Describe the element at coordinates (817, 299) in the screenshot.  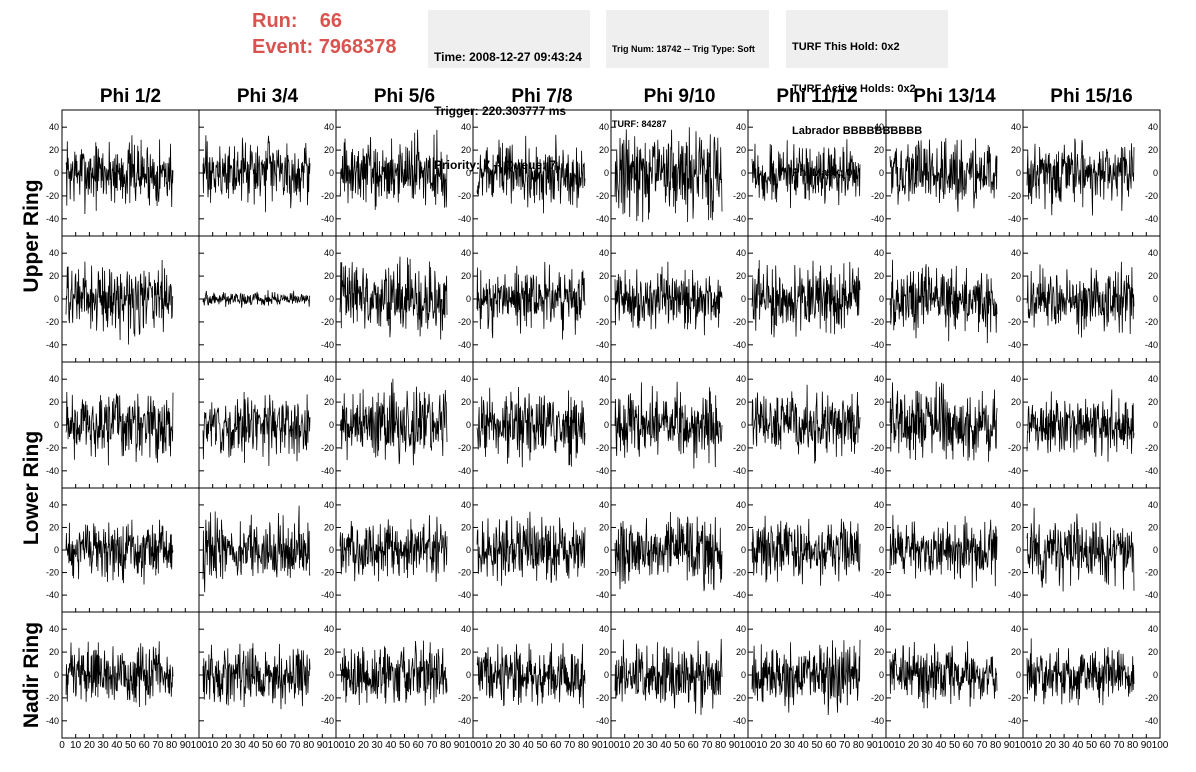
I see `panel-frame` at that location.